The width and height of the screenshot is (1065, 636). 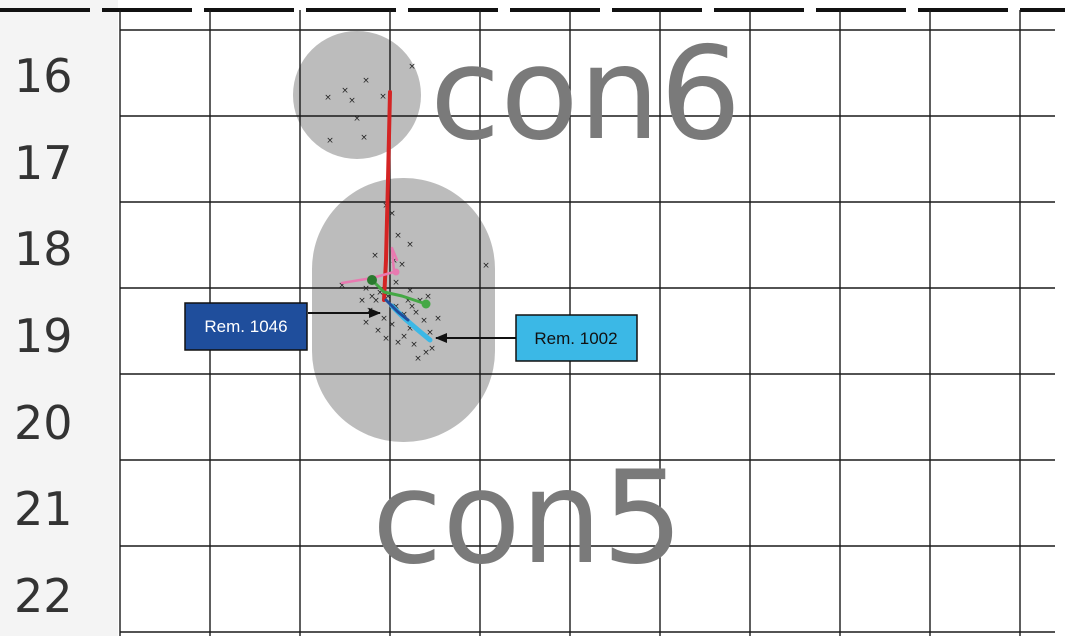 What do you see at coordinates (43, 163) in the screenshot?
I see `row-label-17: 17` at bounding box center [43, 163].